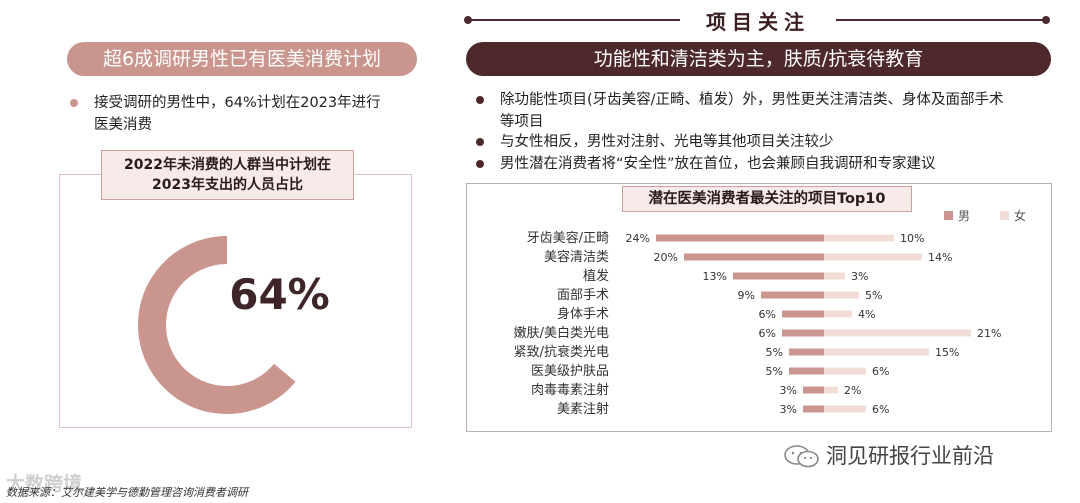  What do you see at coordinates (866, 314) in the screenshot?
I see `data-label-female: 4%` at bounding box center [866, 314].